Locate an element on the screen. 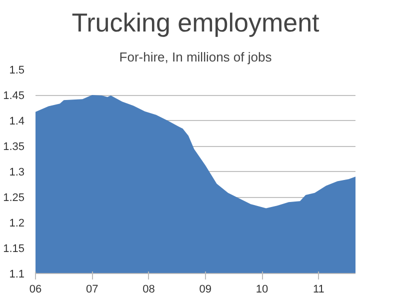  x-tick-label: 11 is located at coordinates (318, 289).